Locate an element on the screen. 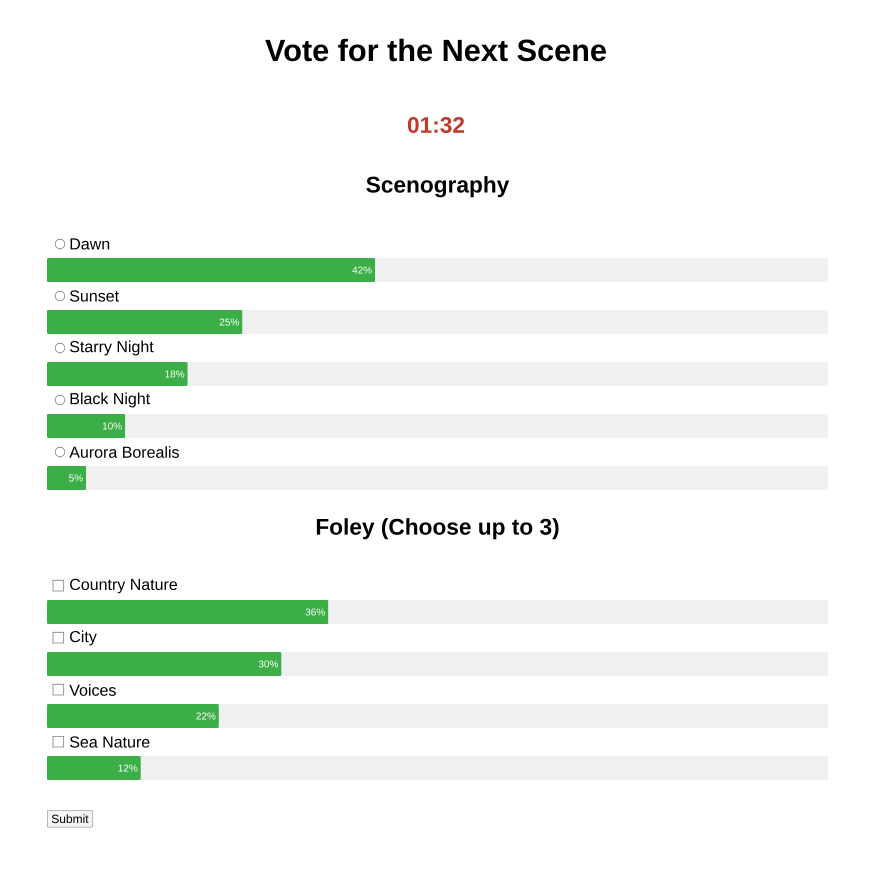  data-label: 25% is located at coordinates (229, 322).